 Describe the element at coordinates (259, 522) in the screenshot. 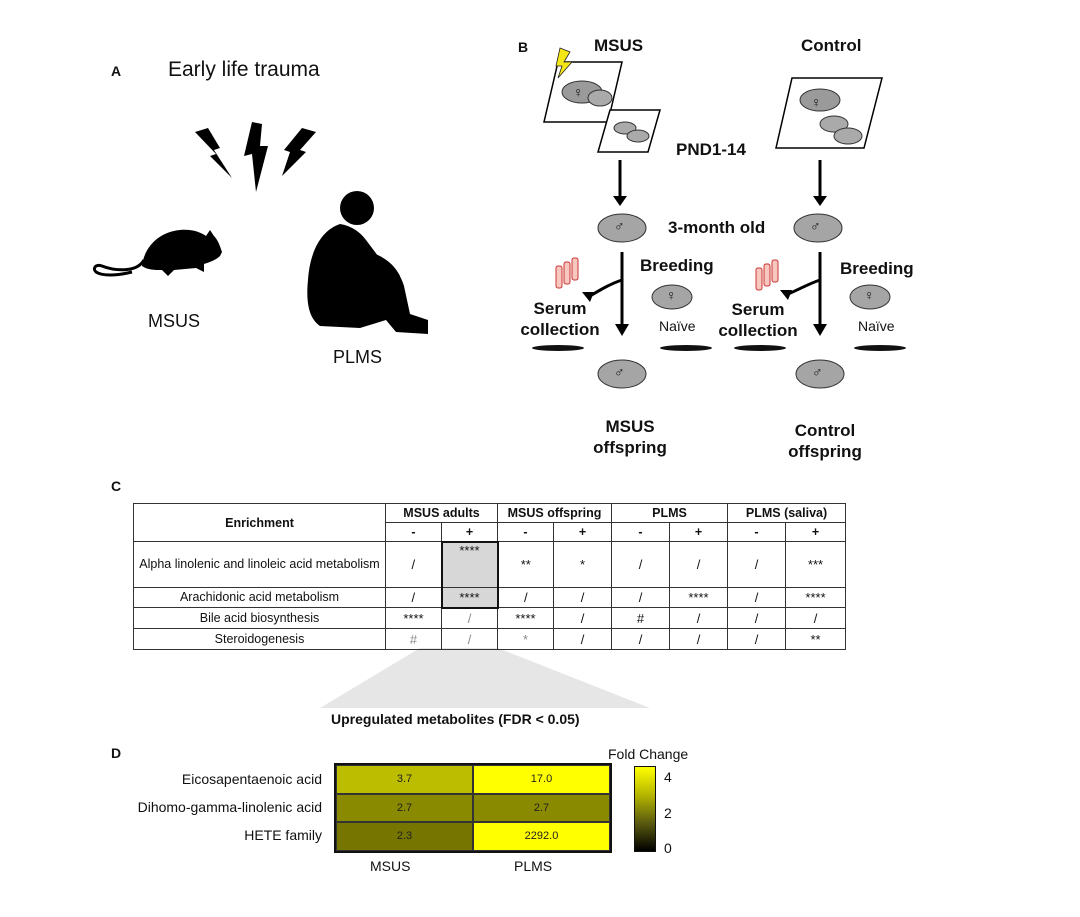

I see `header-enrichment: Enrichment` at that location.